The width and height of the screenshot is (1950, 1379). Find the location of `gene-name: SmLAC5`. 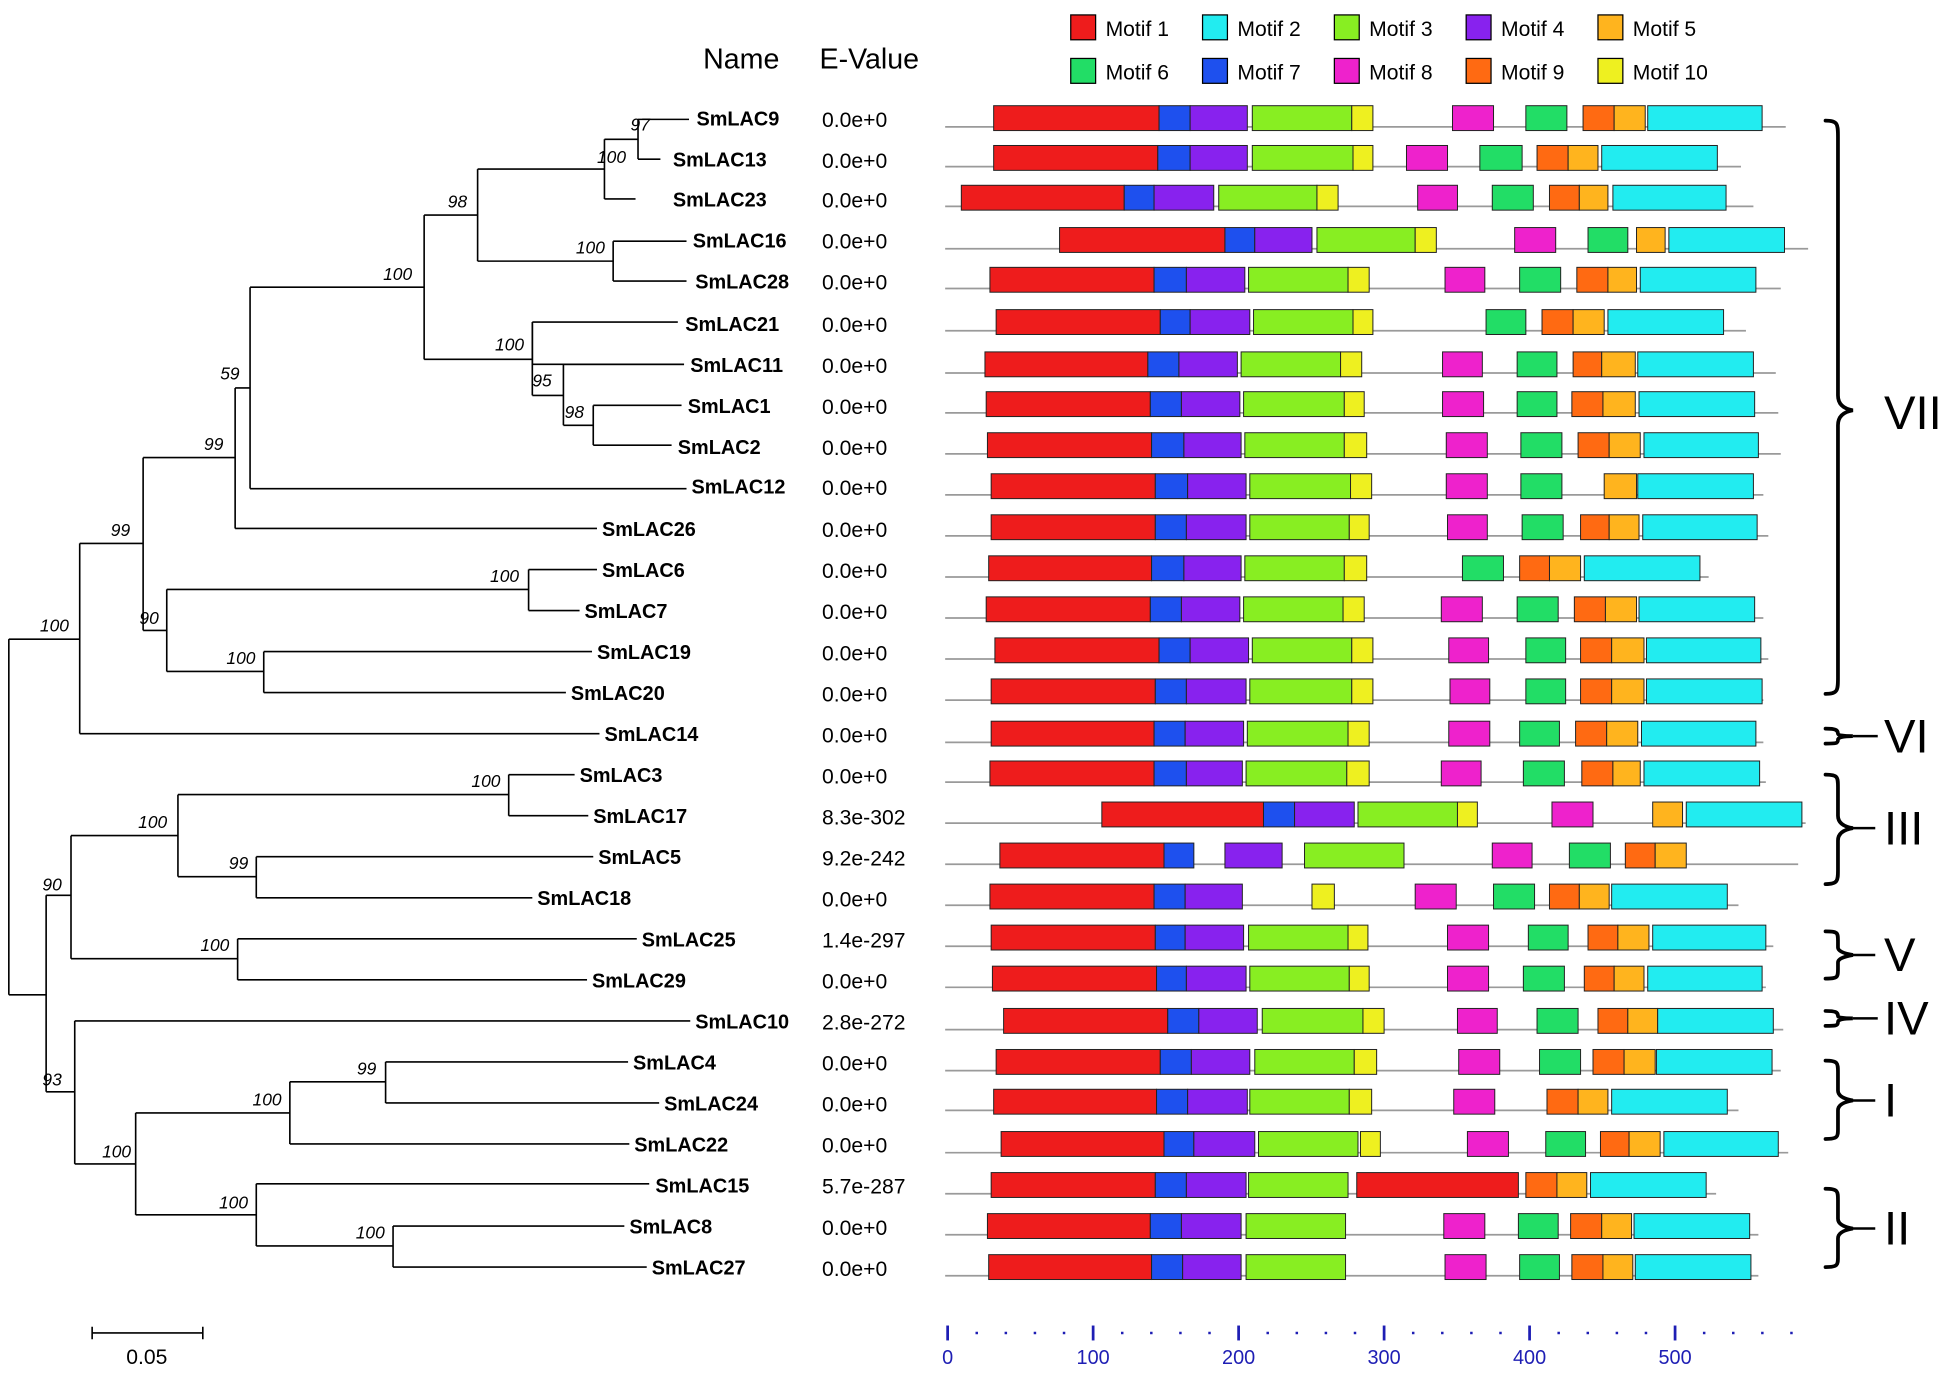

gene-name: SmLAC5 is located at coordinates (639, 858).